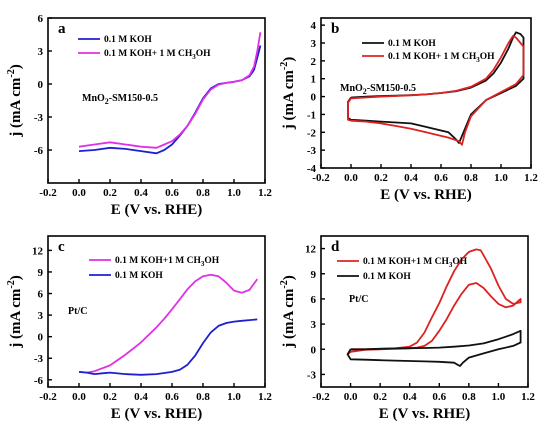 The width and height of the screenshot is (550, 431). I want to click on y-tick-label: 2, so click(314, 62).